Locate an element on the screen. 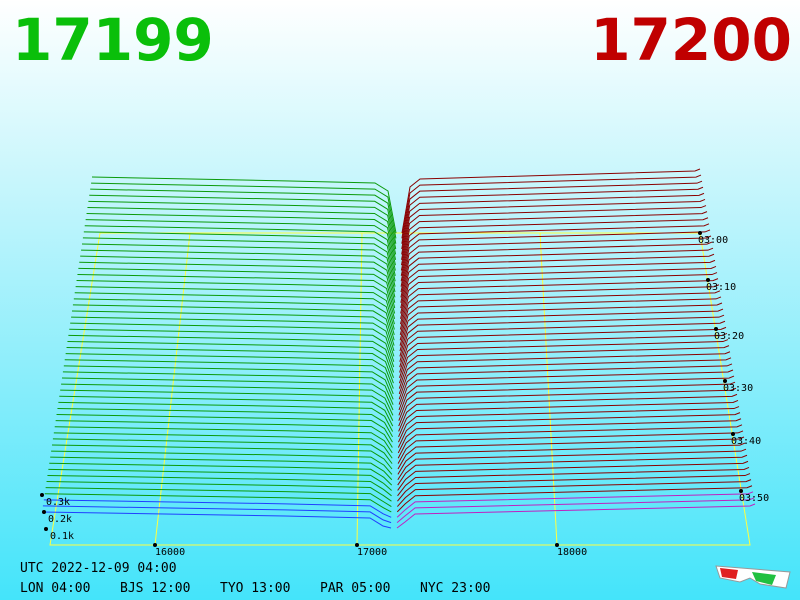 The image size is (800, 600). price-tick-label: 16000 is located at coordinates (170, 552).